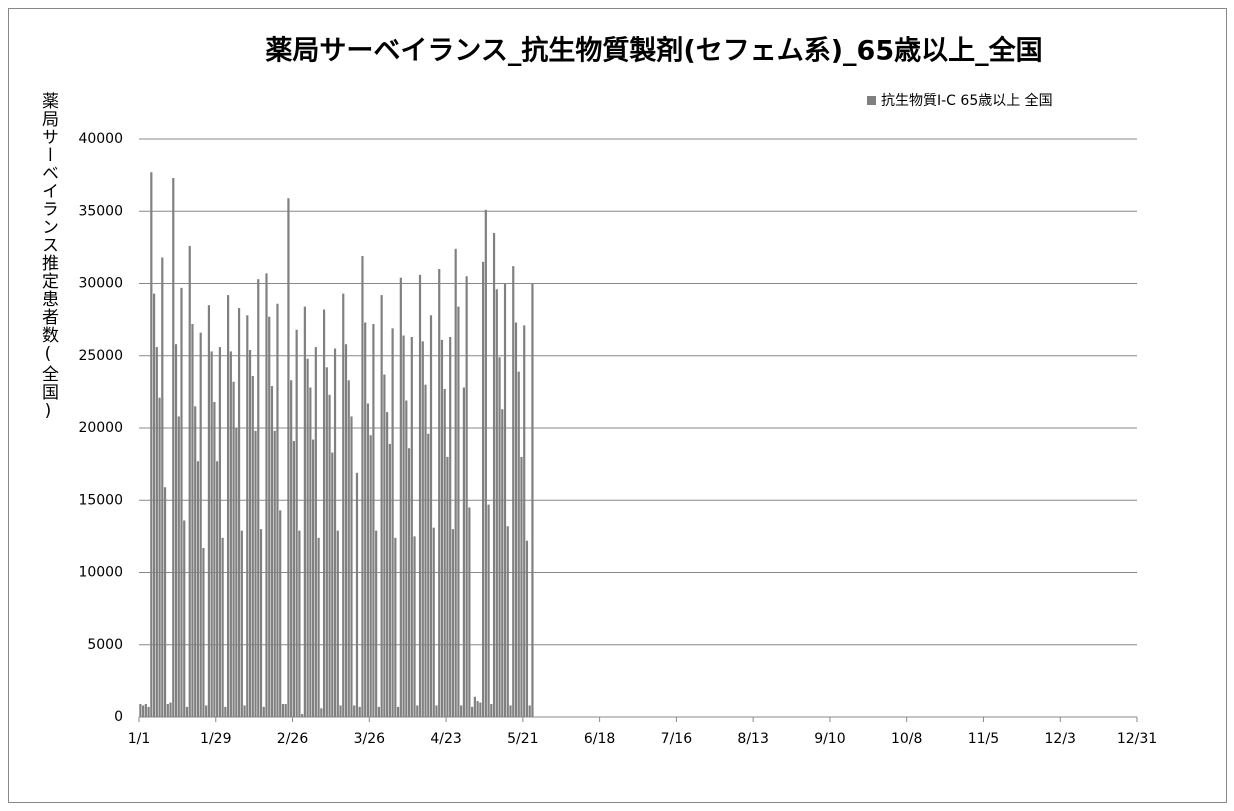 The height and width of the screenshot is (811, 1234). I want to click on x-tick-label: 9/10, so click(829, 739).